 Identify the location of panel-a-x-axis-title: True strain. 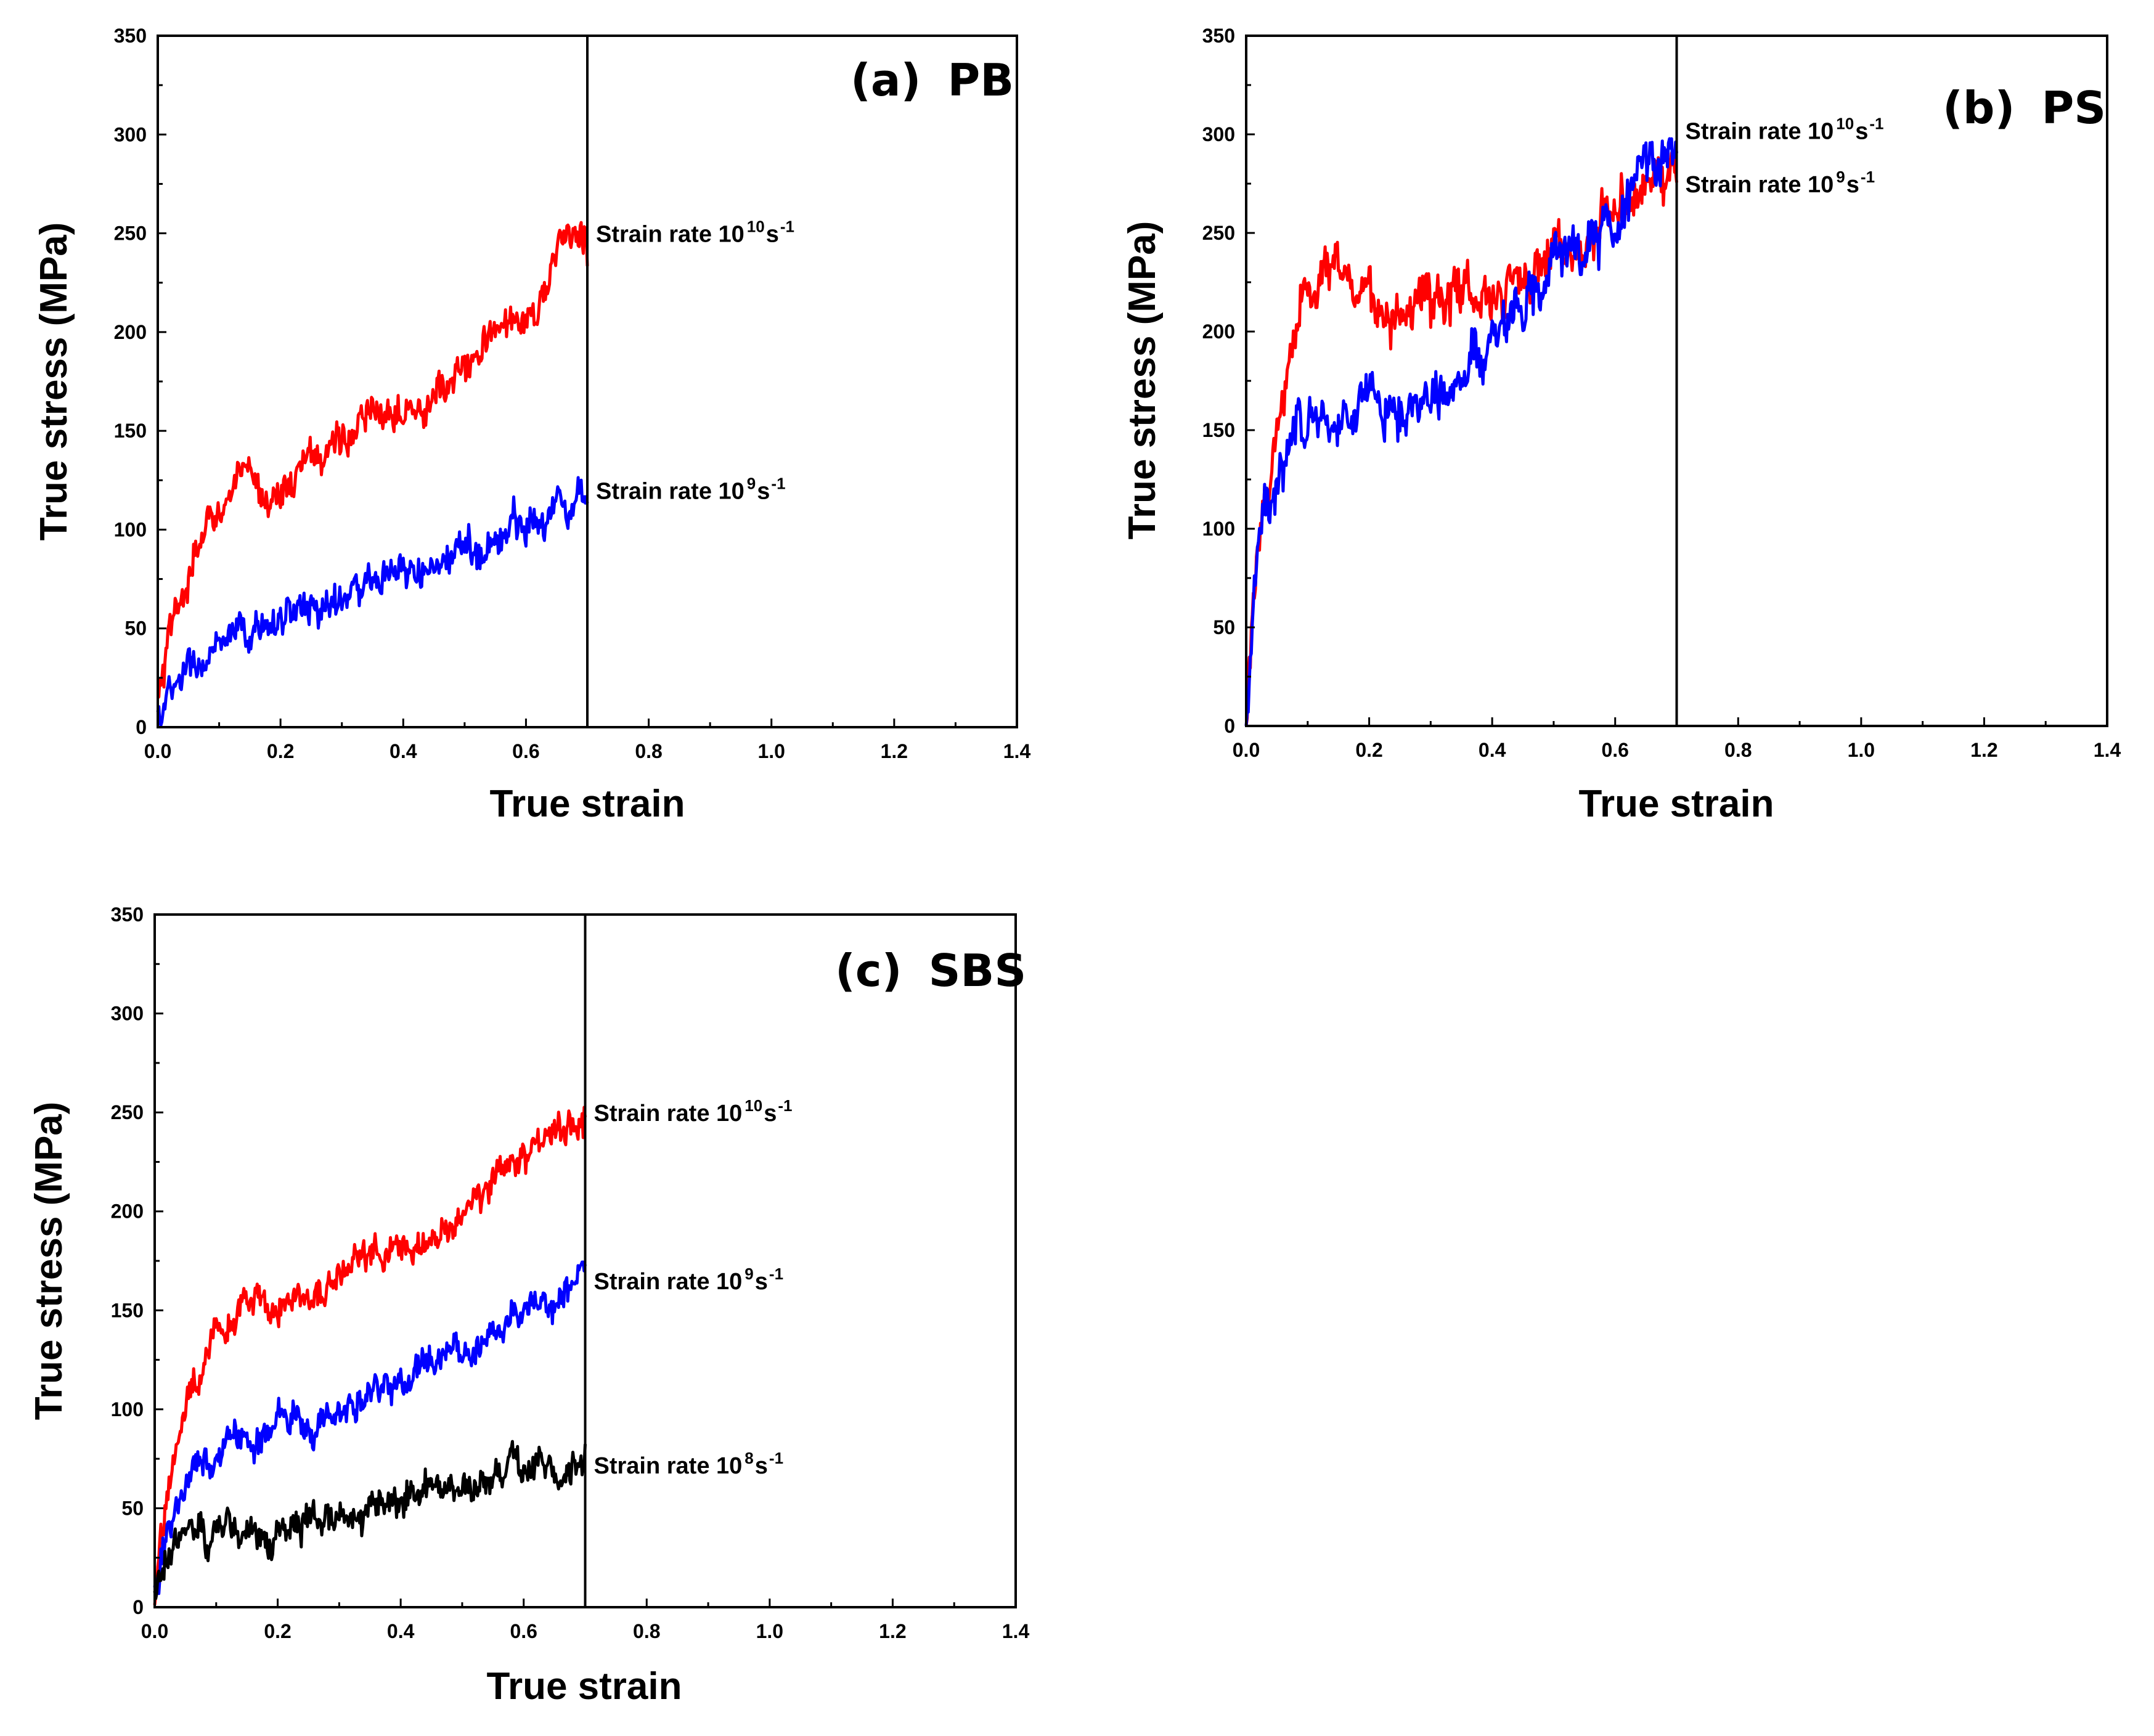
(587, 804).